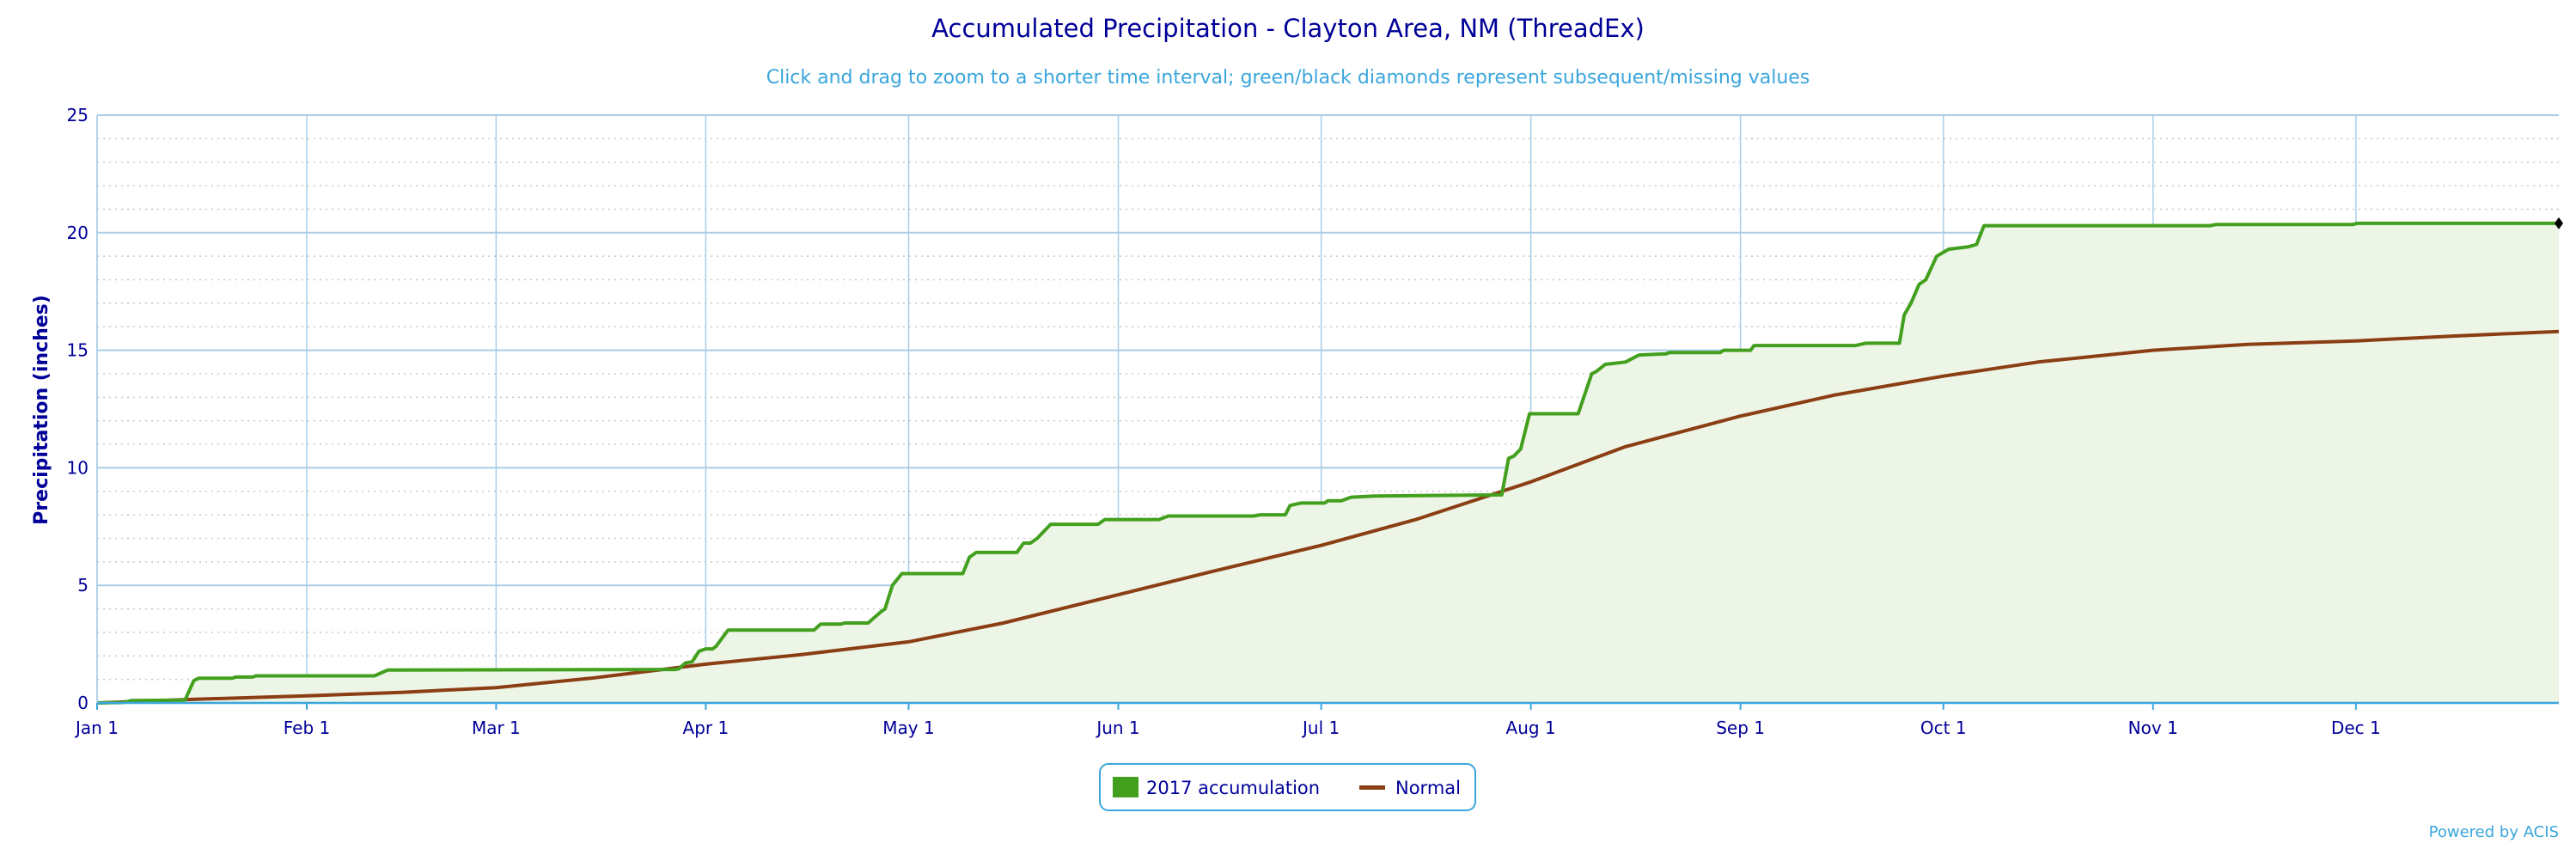 The width and height of the screenshot is (2576, 849). Describe the element at coordinates (78, 350) in the screenshot. I see `y-tick-label: 15` at that location.